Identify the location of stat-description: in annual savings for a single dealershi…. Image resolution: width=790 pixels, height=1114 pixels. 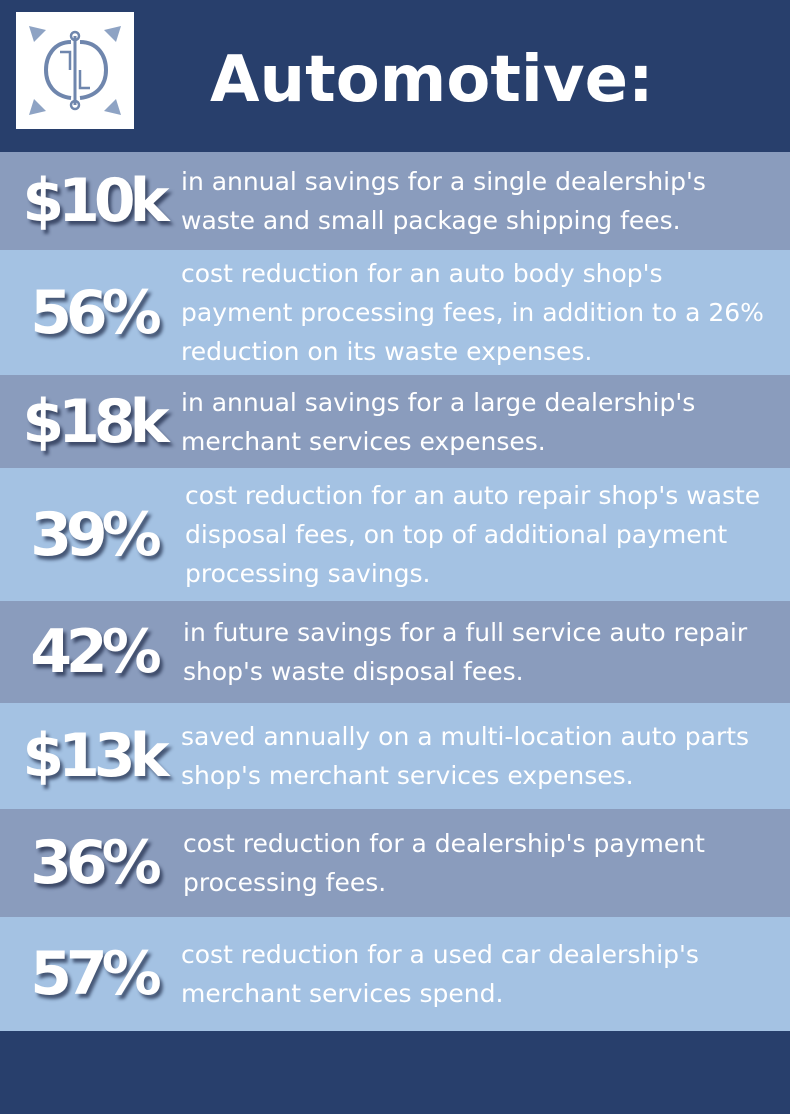
(443, 201).